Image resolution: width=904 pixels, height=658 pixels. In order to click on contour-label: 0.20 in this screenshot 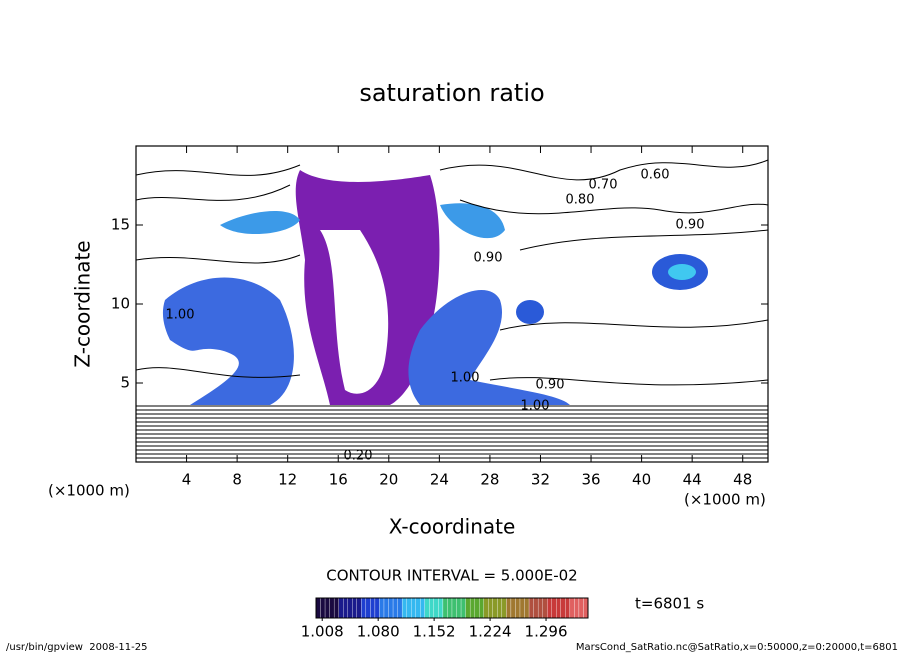, I will do `click(358, 456)`.